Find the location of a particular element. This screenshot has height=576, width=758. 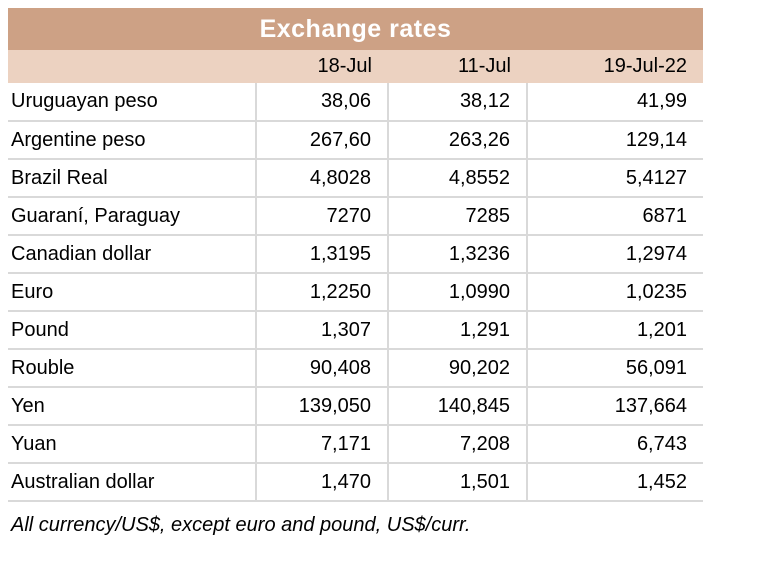

table-row: Argentine peso 267,60 263,26 129,14 is located at coordinates (355, 140).